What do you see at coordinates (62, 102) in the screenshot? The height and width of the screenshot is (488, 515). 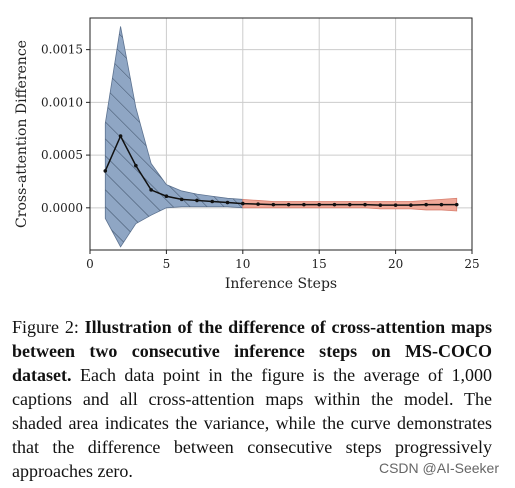 I see `y-tick-label: 0.0010` at bounding box center [62, 102].